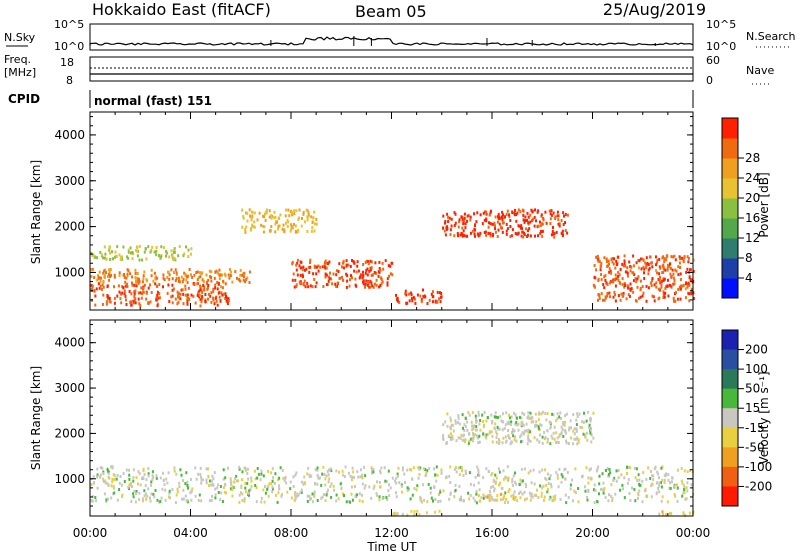  What do you see at coordinates (391, 41) in the screenshot?
I see `nsky-line` at bounding box center [391, 41].